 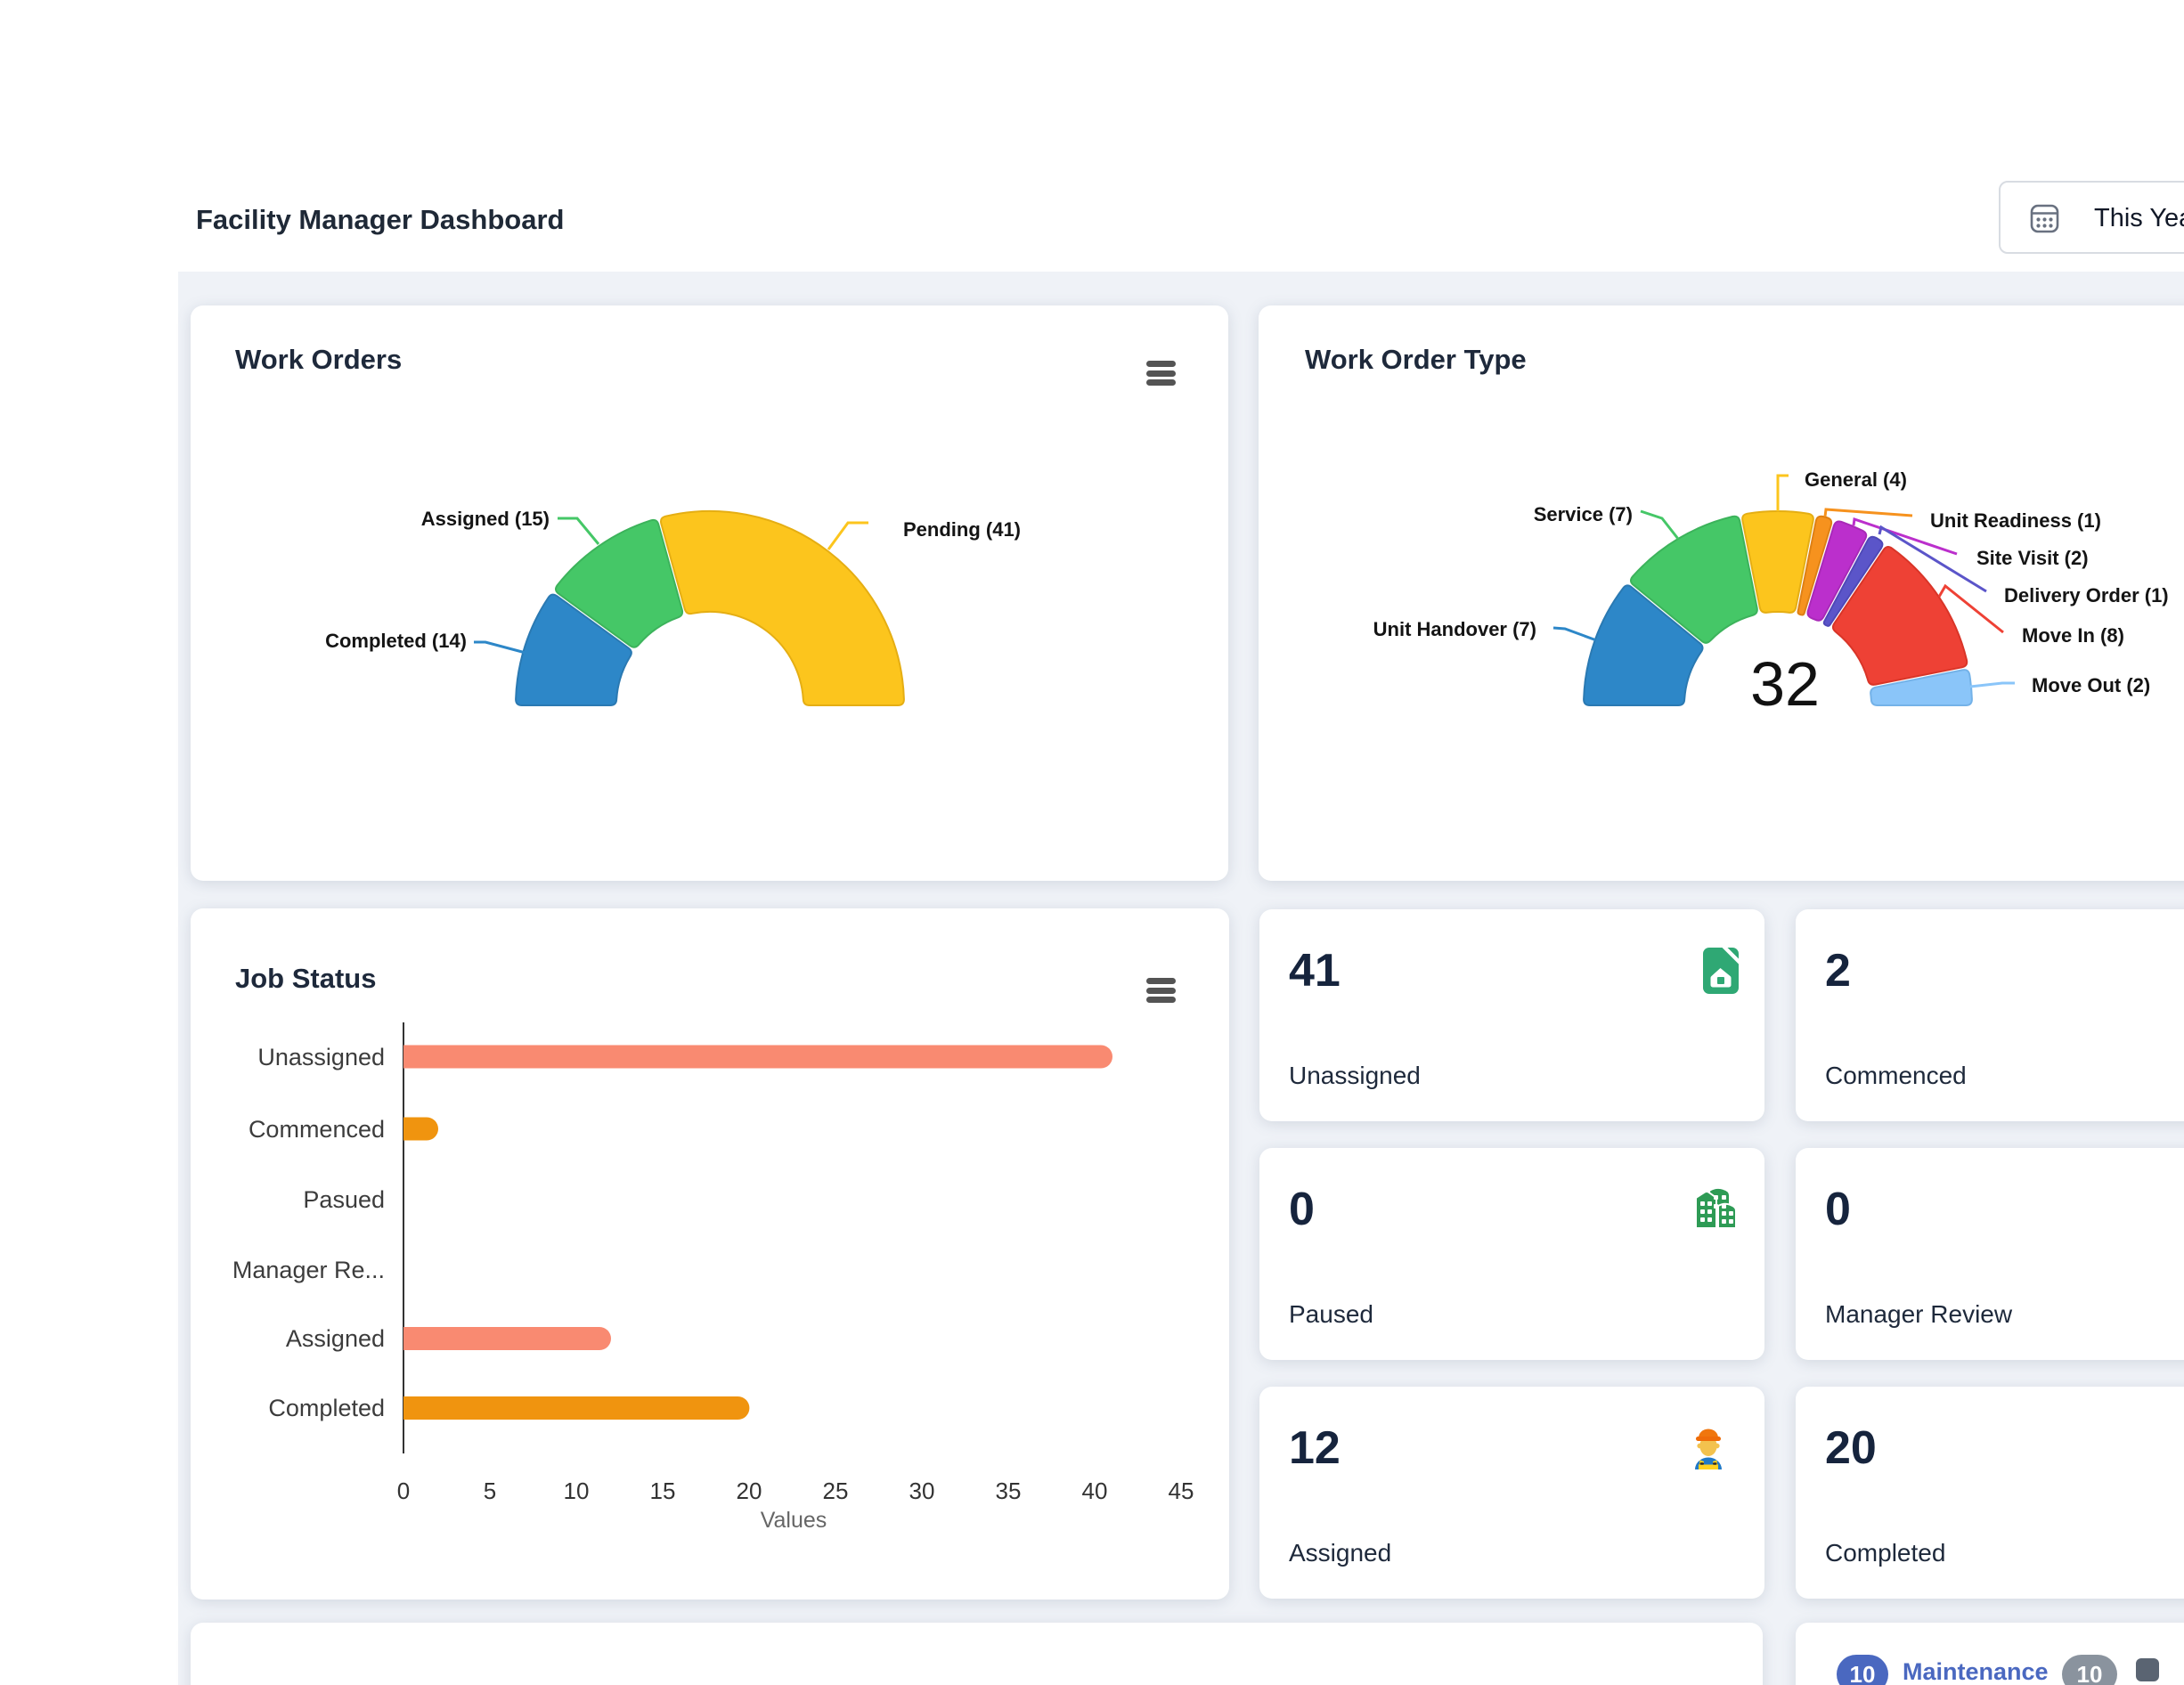 I want to click on svg-text: 40, so click(x=1095, y=1490).